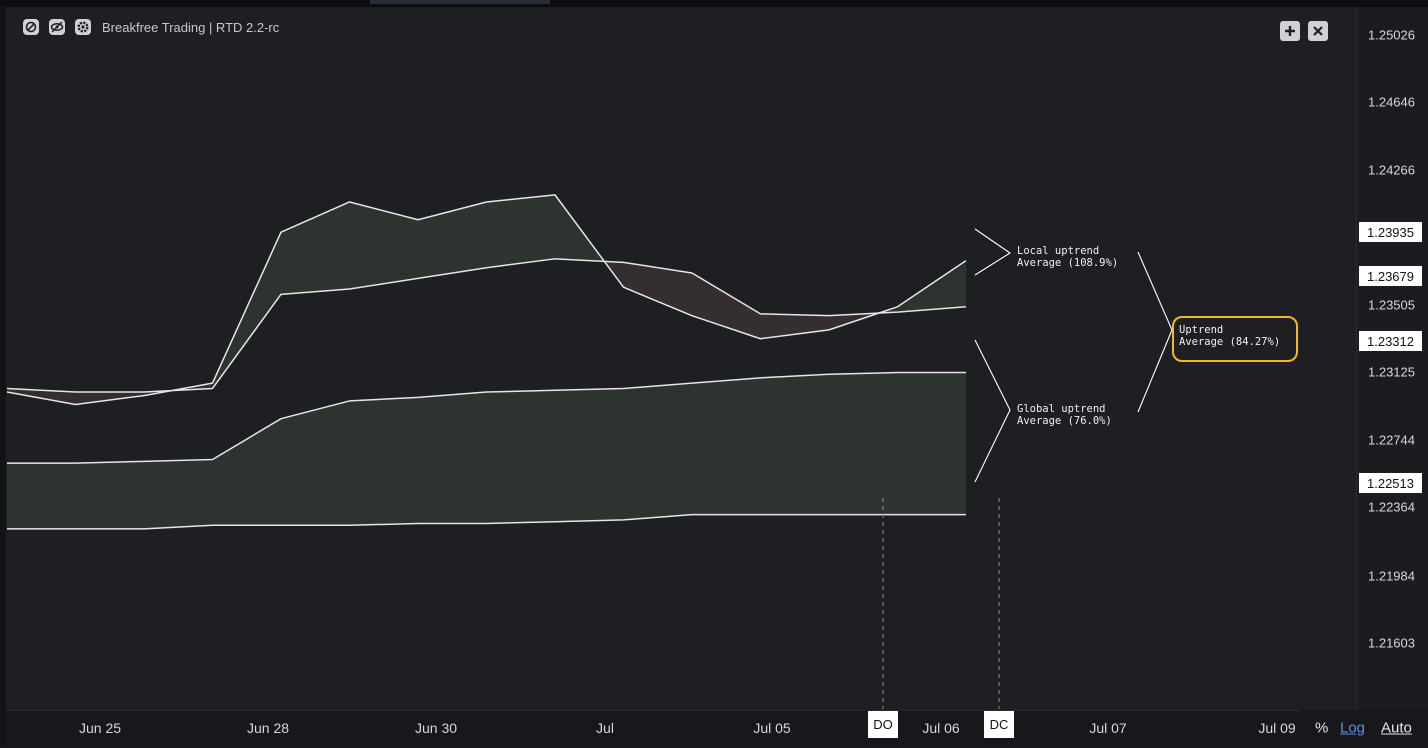  Describe the element at coordinates (1390, 276) in the screenshot. I see `price-badge-local-lower: 1.23679` at that location.